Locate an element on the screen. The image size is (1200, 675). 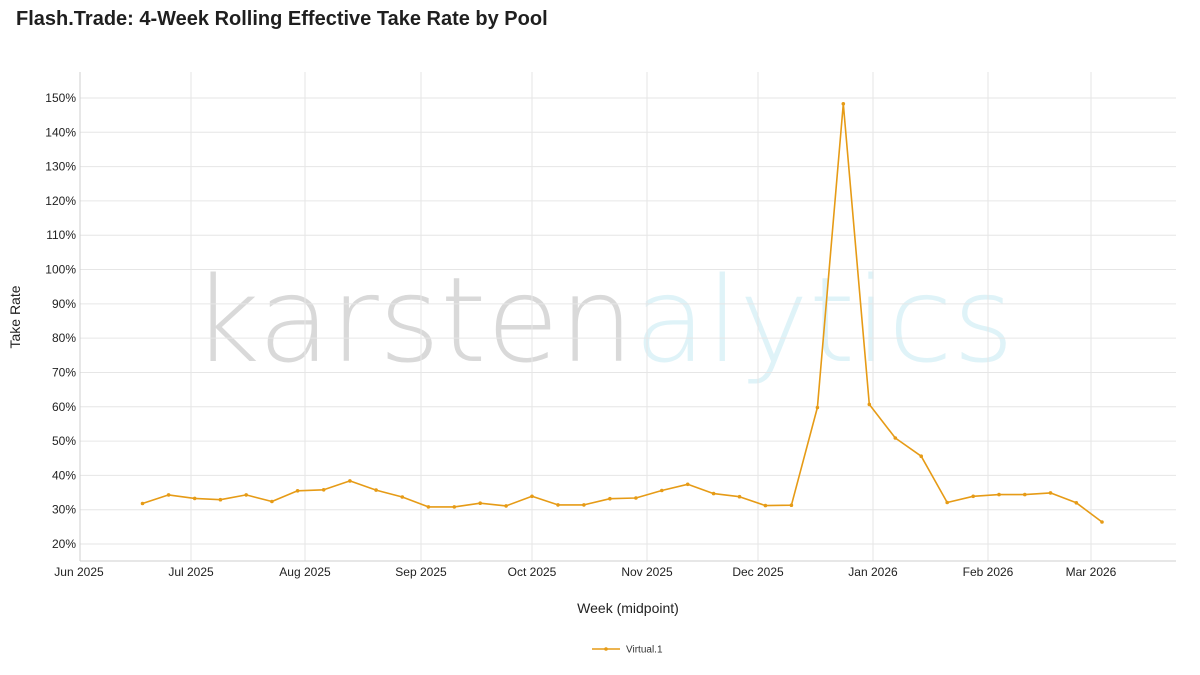
x-tick-label: Jul 2025 is located at coordinates (191, 572).